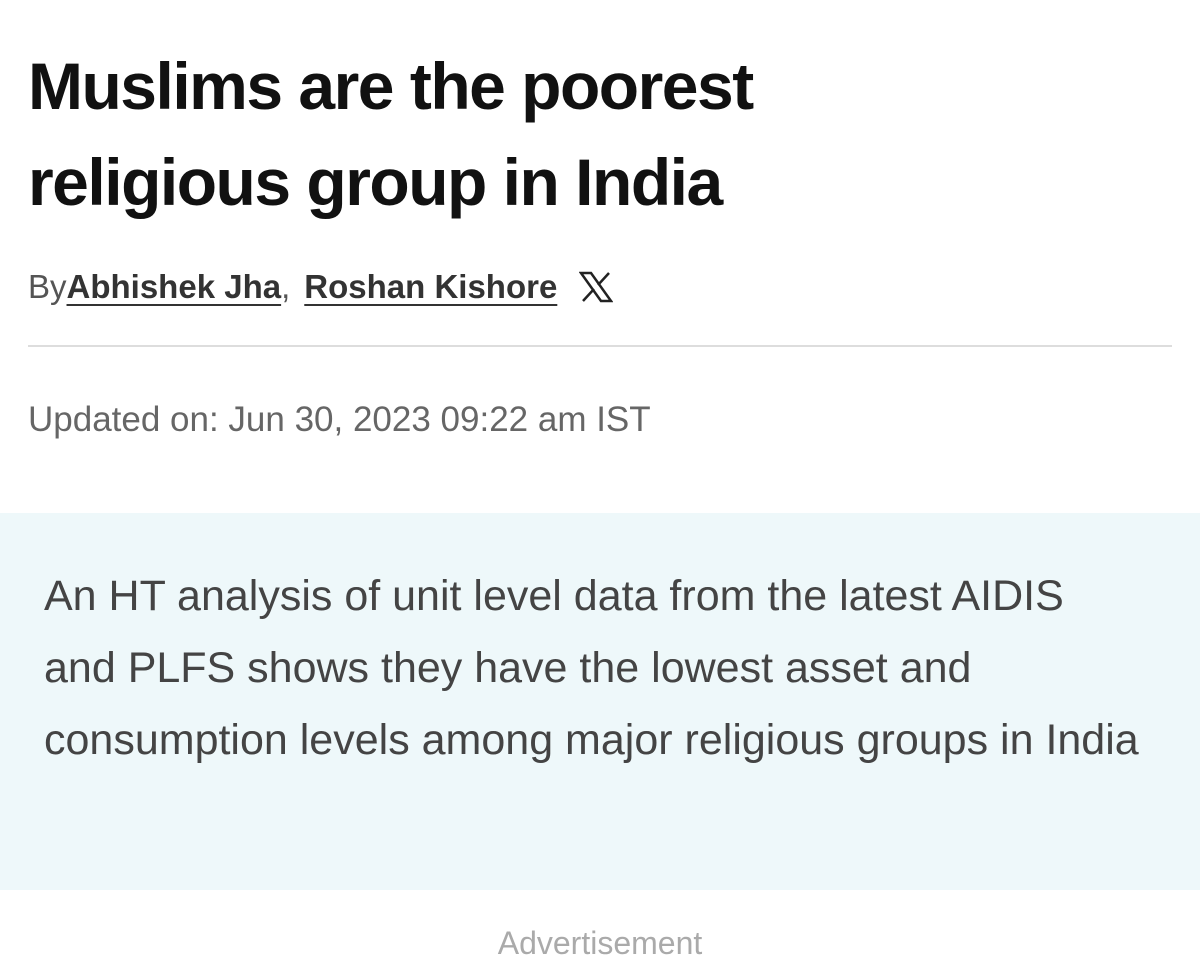  I want to click on advertisement-label: Advertisement, so click(600, 943).